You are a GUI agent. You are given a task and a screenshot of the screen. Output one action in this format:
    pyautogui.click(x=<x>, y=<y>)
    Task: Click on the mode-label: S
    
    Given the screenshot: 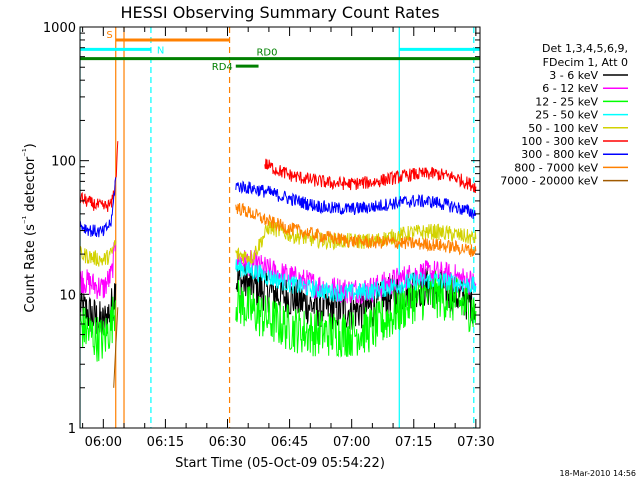 What is the action you would take?
    pyautogui.click(x=109, y=35)
    